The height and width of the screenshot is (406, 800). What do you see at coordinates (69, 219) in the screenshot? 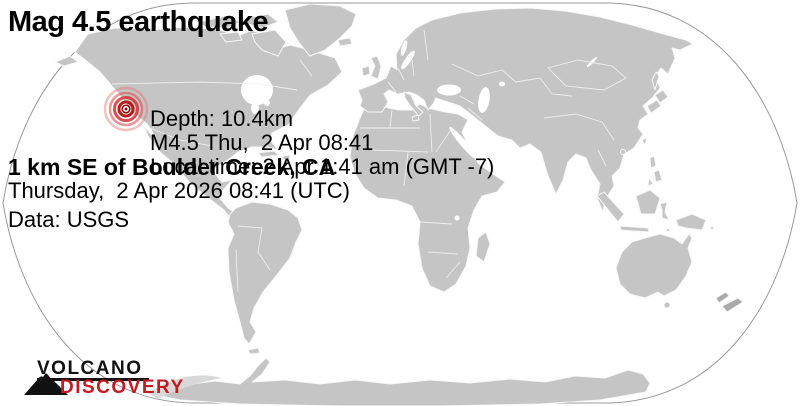
I see `quake-data-source: Data: USGS` at bounding box center [69, 219].